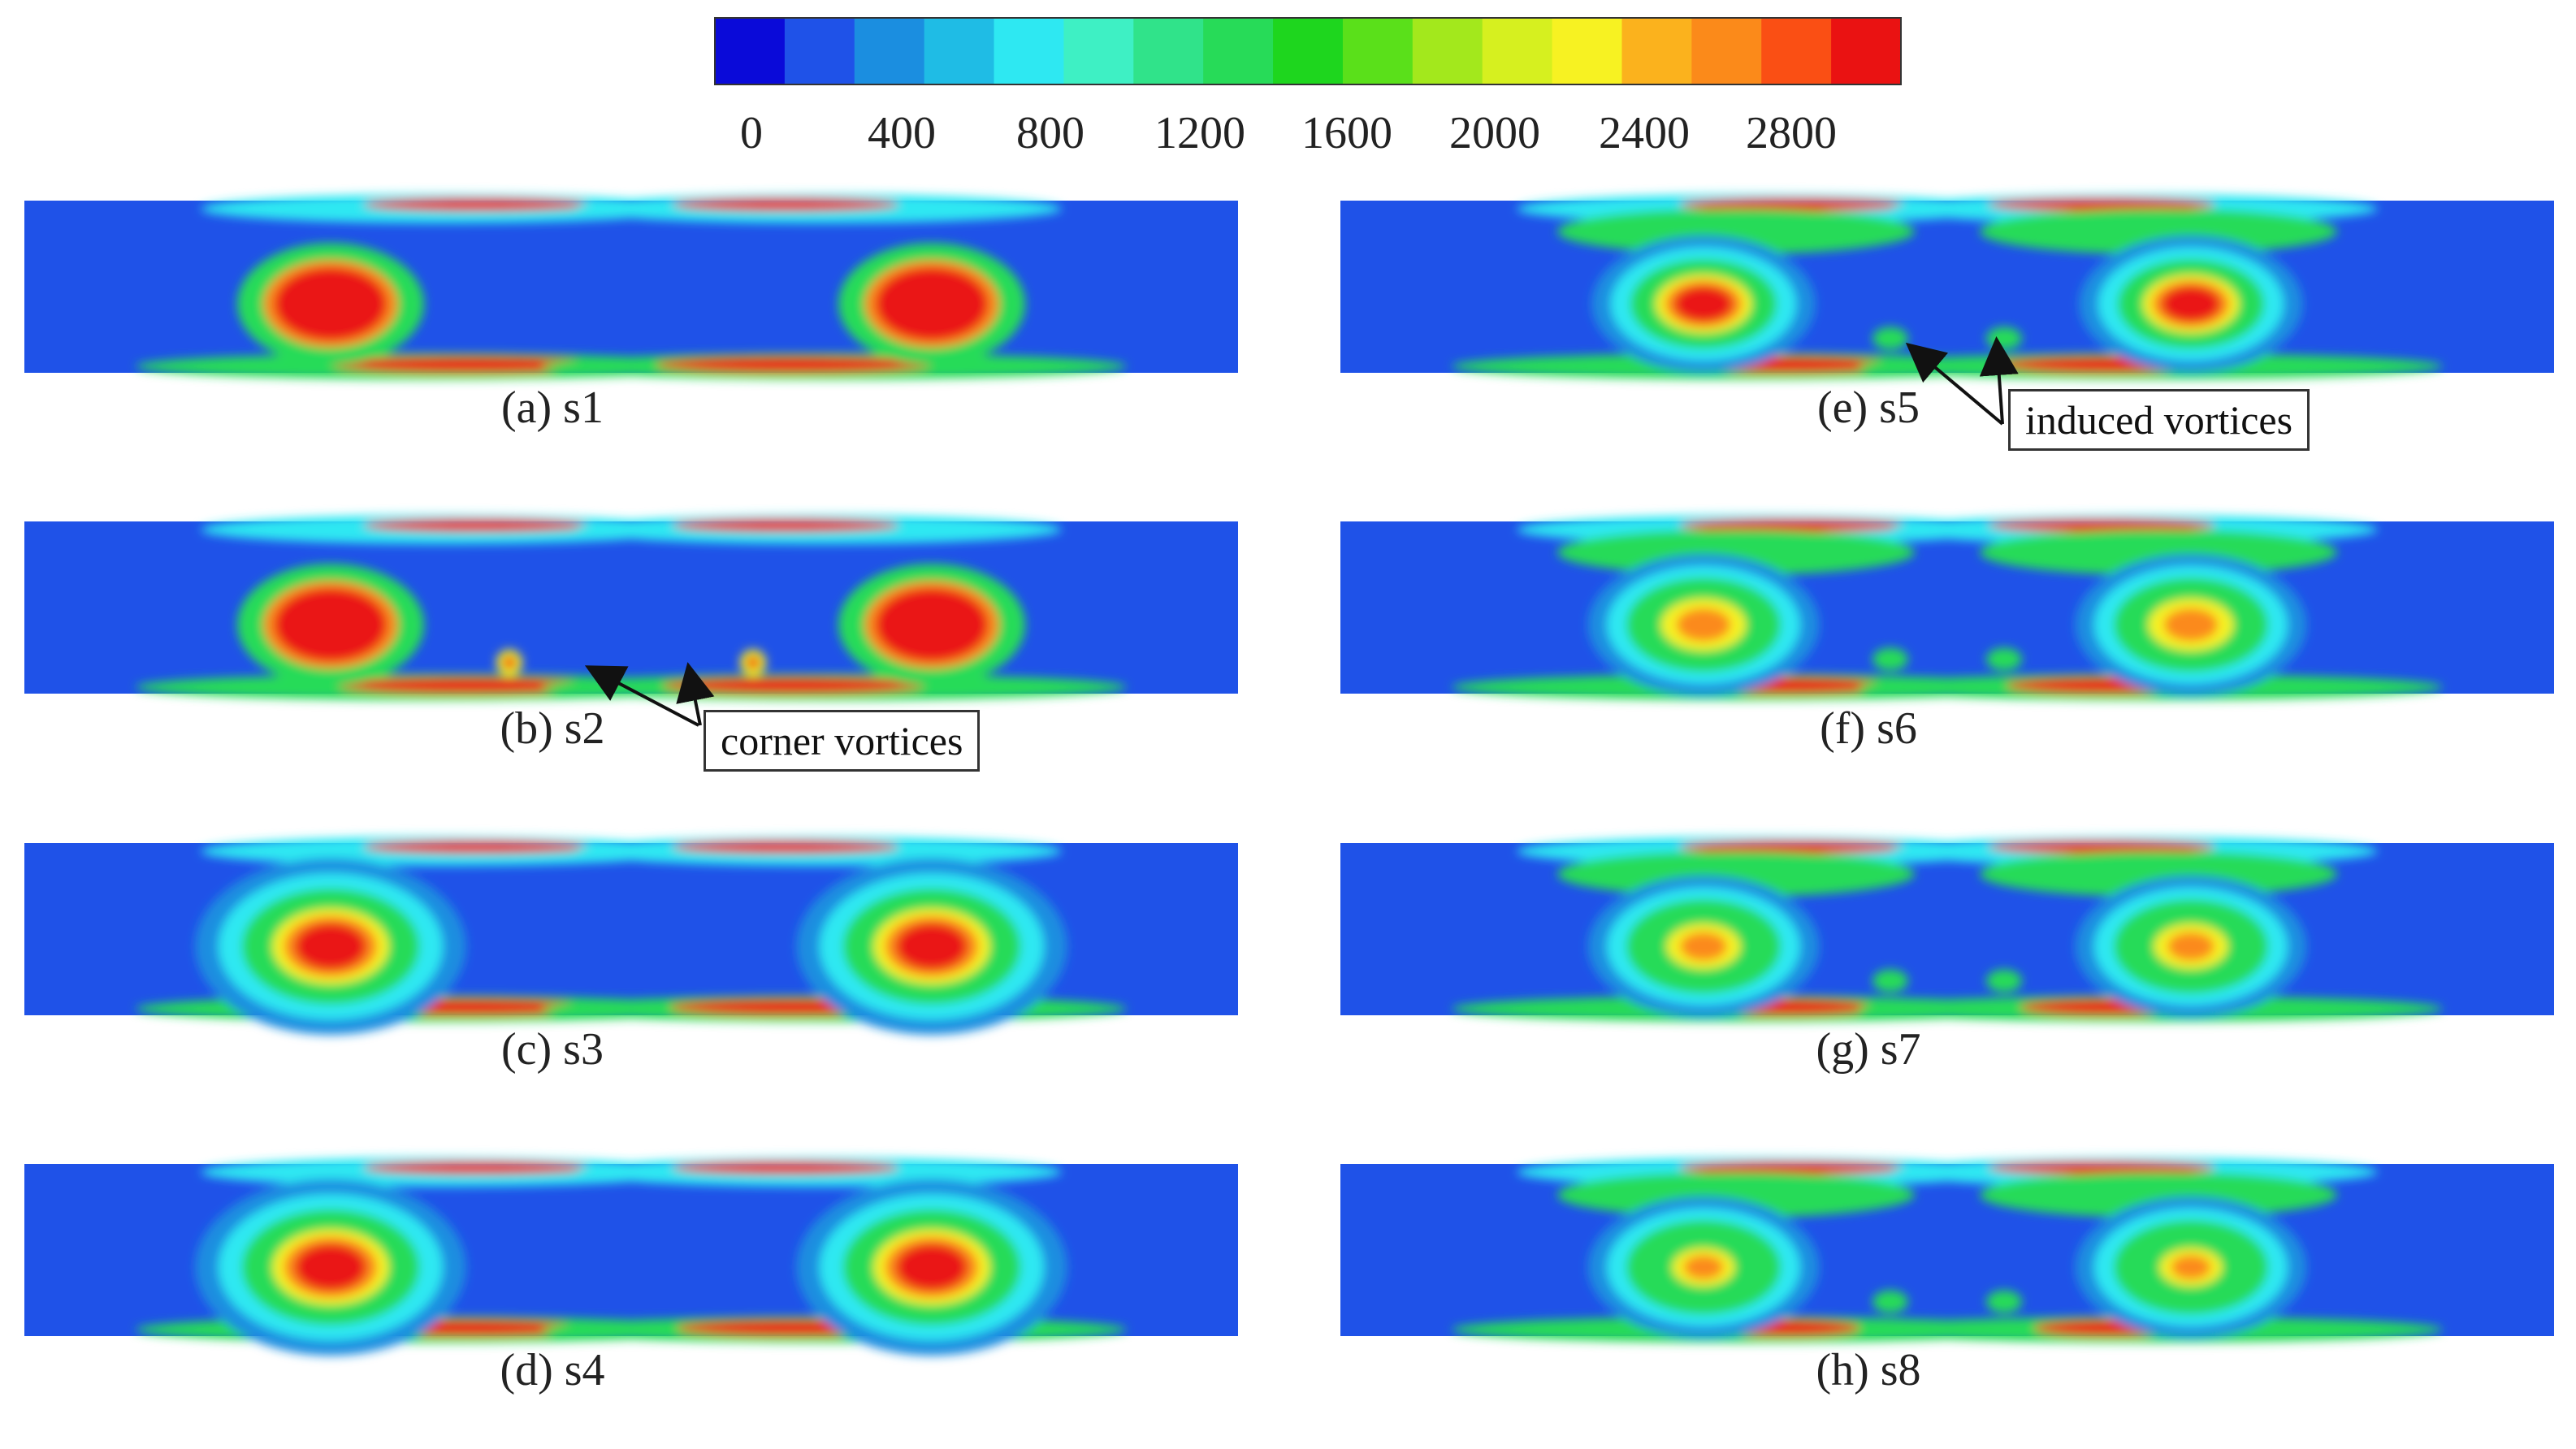  What do you see at coordinates (695, 694) in the screenshot?
I see `corner-vortex-arrow-right` at bounding box center [695, 694].